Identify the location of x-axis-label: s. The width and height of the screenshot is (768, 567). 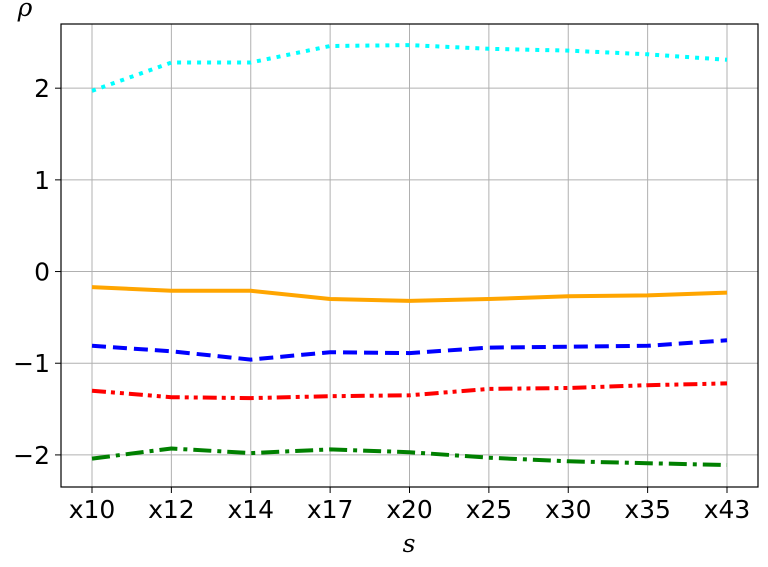
(409, 543).